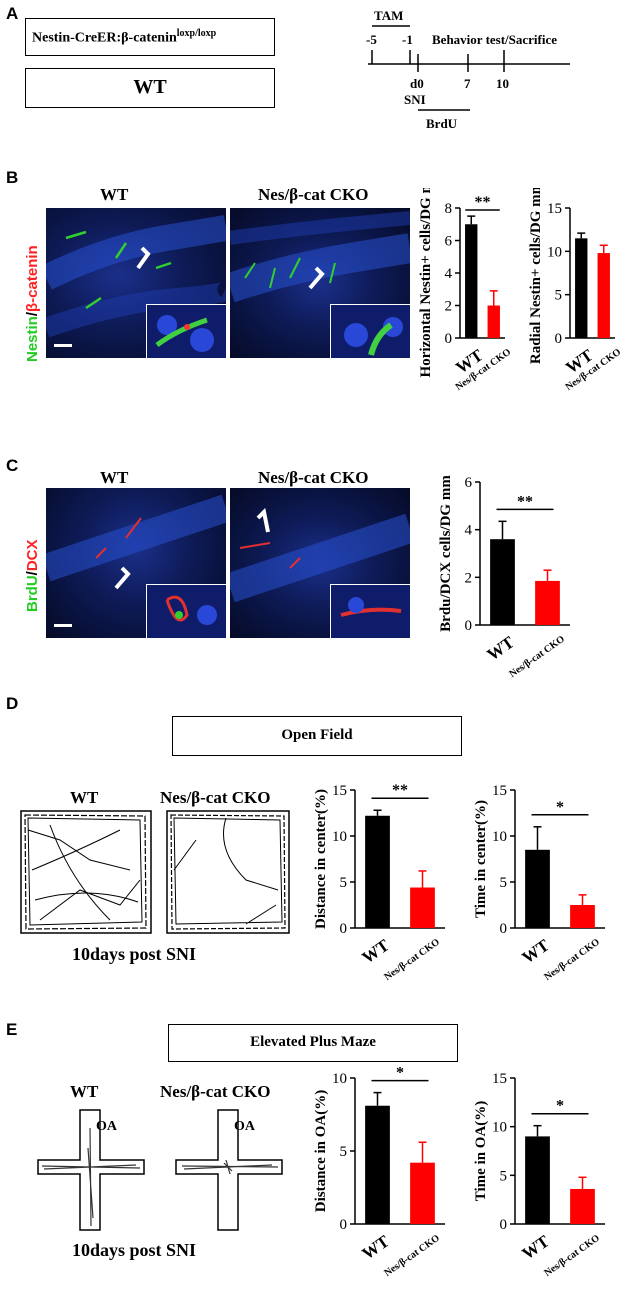 This screenshot has height=1300, width=629. I want to click on track-title-e-cko: Nes/β-cat CKO, so click(215, 1091).